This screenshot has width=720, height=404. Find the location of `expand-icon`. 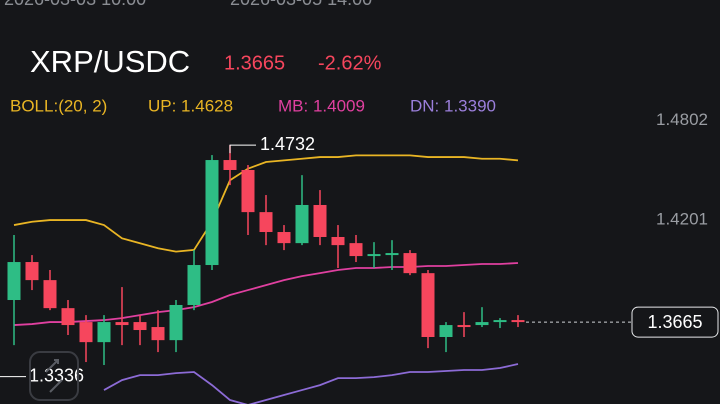

expand-icon is located at coordinates (54, 376).